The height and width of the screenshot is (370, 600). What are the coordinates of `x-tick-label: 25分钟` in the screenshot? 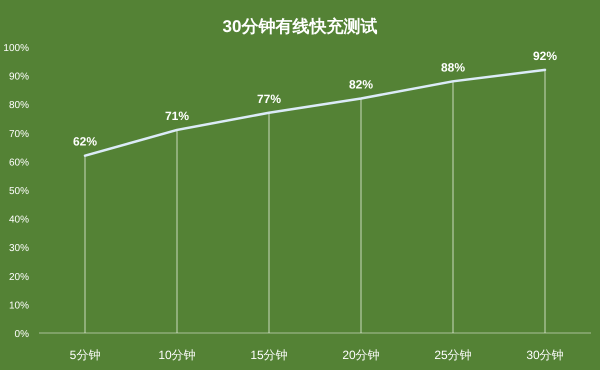 It's located at (453, 355).